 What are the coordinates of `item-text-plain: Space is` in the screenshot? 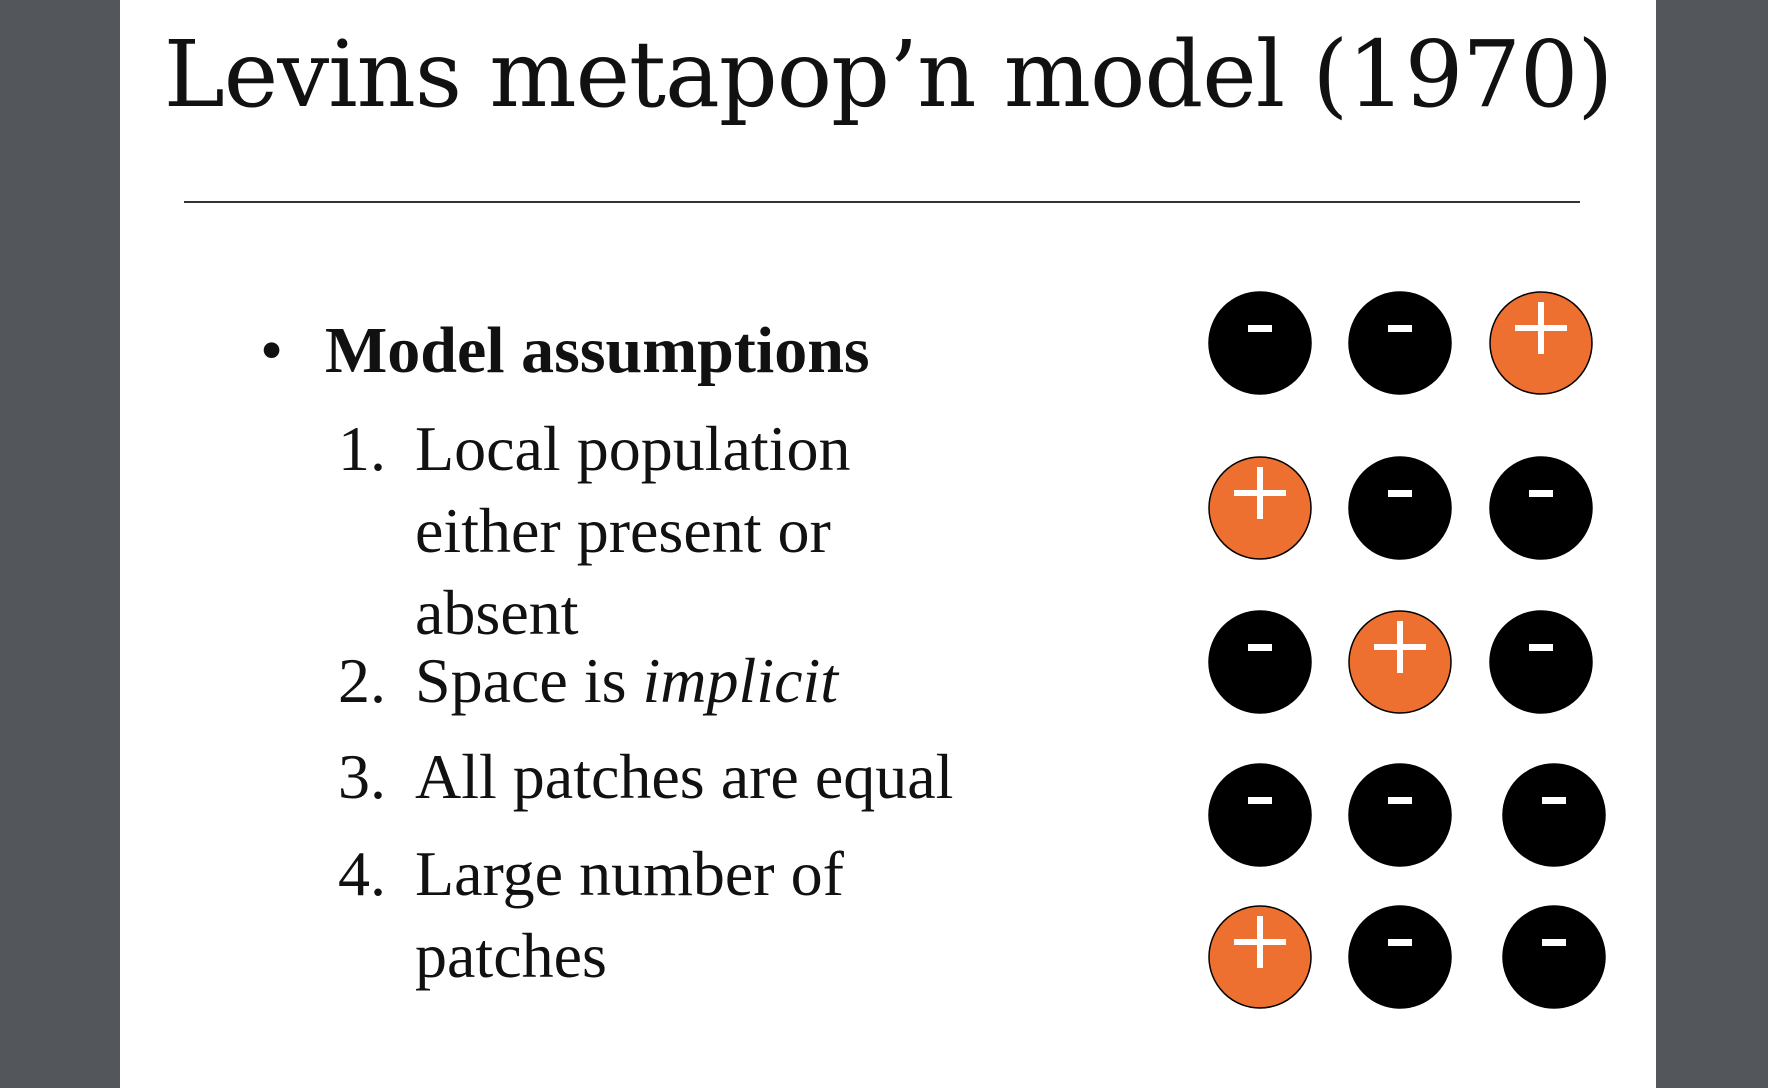 It's located at (529, 680).